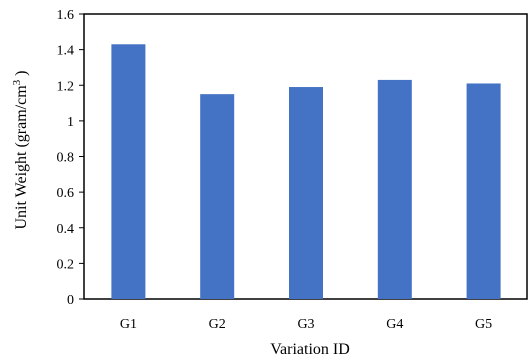 Image resolution: width=528 pixels, height=360 pixels. I want to click on bar-g2, so click(217, 196).